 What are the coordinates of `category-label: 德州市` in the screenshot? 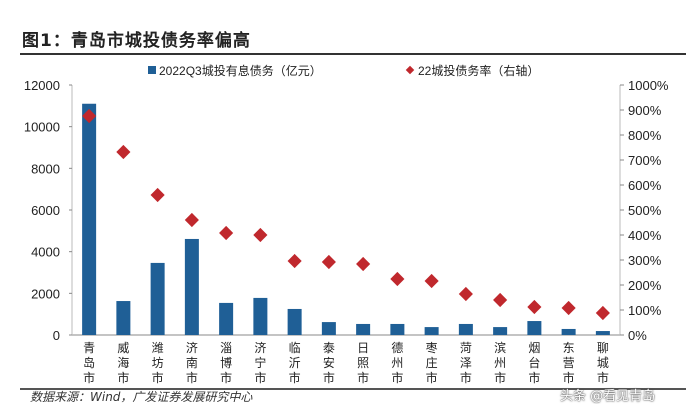 It's located at (397, 362).